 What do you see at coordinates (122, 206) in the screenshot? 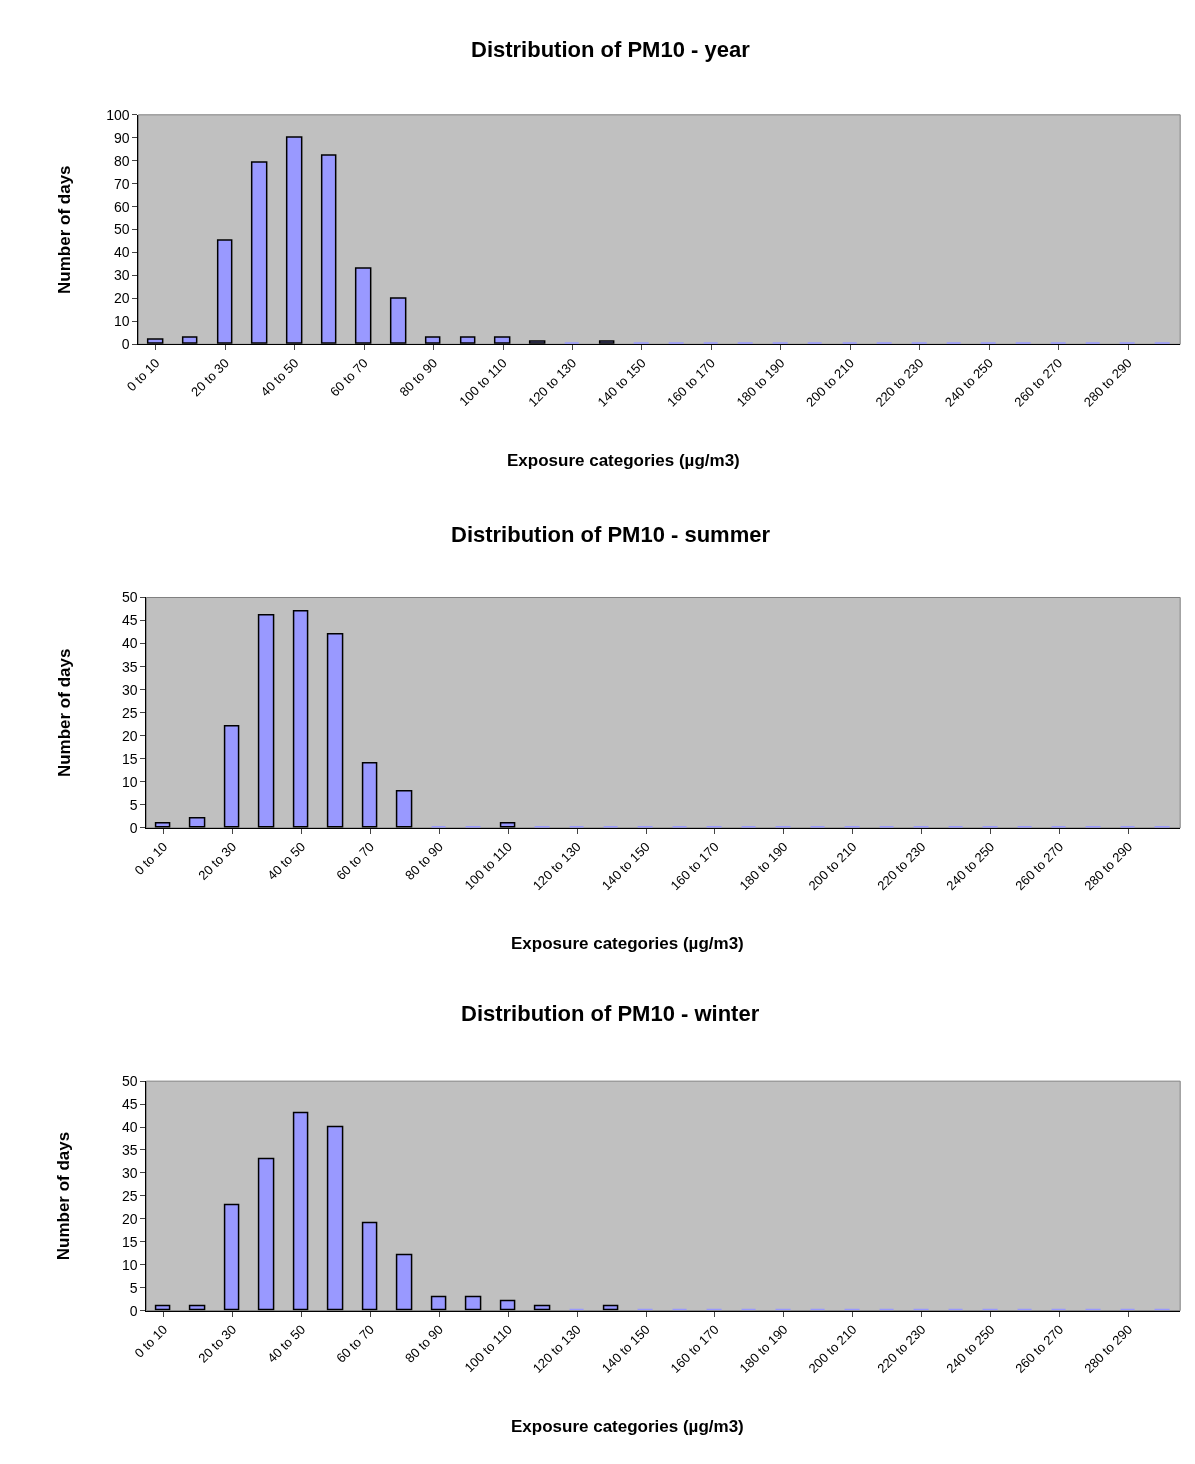
I see `y-tick-label: 60` at bounding box center [122, 206].